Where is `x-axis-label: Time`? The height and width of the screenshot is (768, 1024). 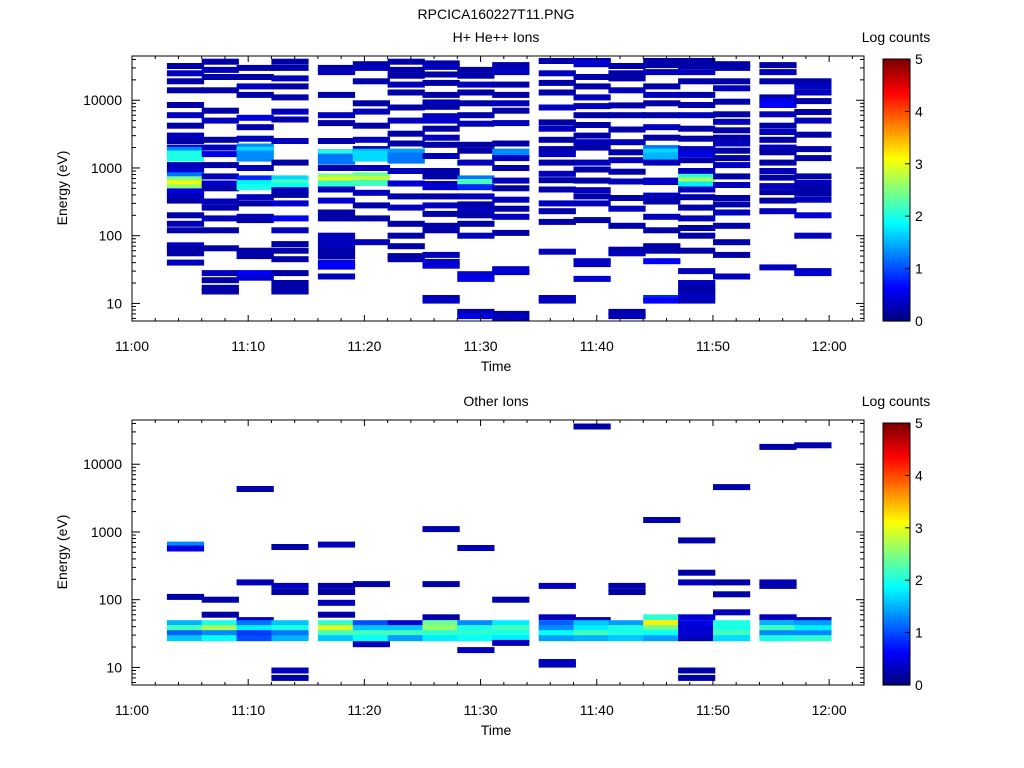
x-axis-label: Time is located at coordinates (496, 730).